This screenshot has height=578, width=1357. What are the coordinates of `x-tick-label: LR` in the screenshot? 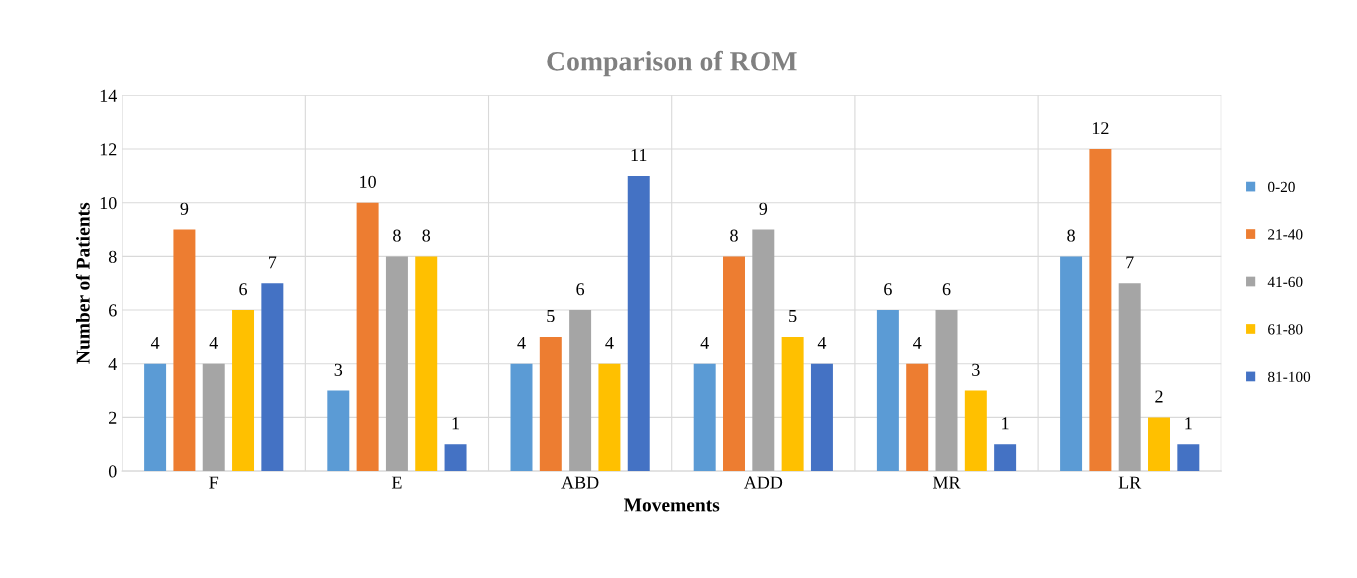 It's located at (1130, 482).